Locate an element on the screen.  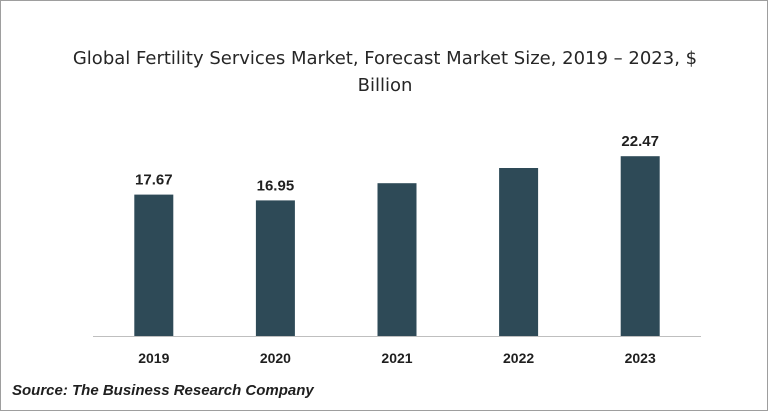
bar-2023 is located at coordinates (640, 246).